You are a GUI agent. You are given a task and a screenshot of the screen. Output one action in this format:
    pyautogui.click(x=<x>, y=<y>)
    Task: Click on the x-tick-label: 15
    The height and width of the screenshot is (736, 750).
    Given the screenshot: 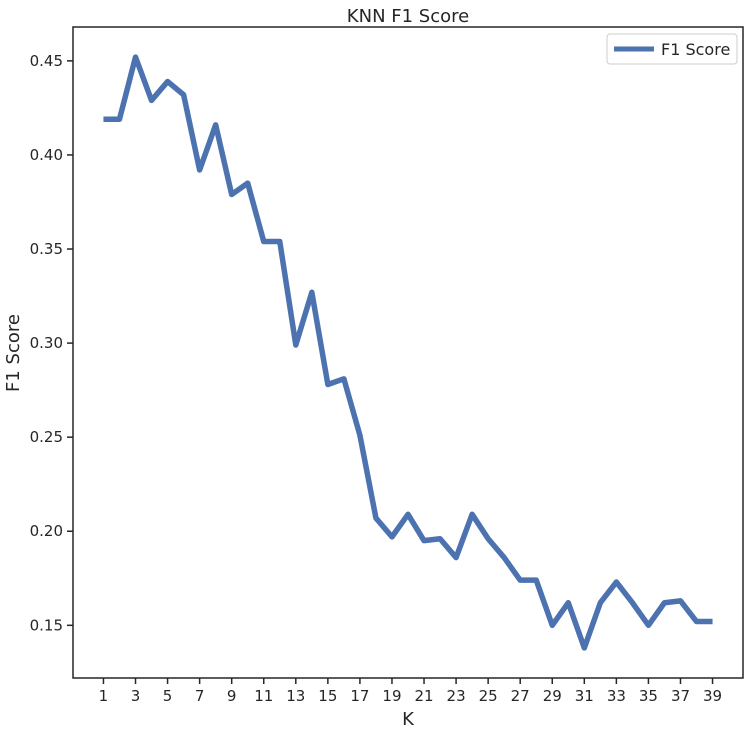 What is the action you would take?
    pyautogui.click(x=327, y=696)
    